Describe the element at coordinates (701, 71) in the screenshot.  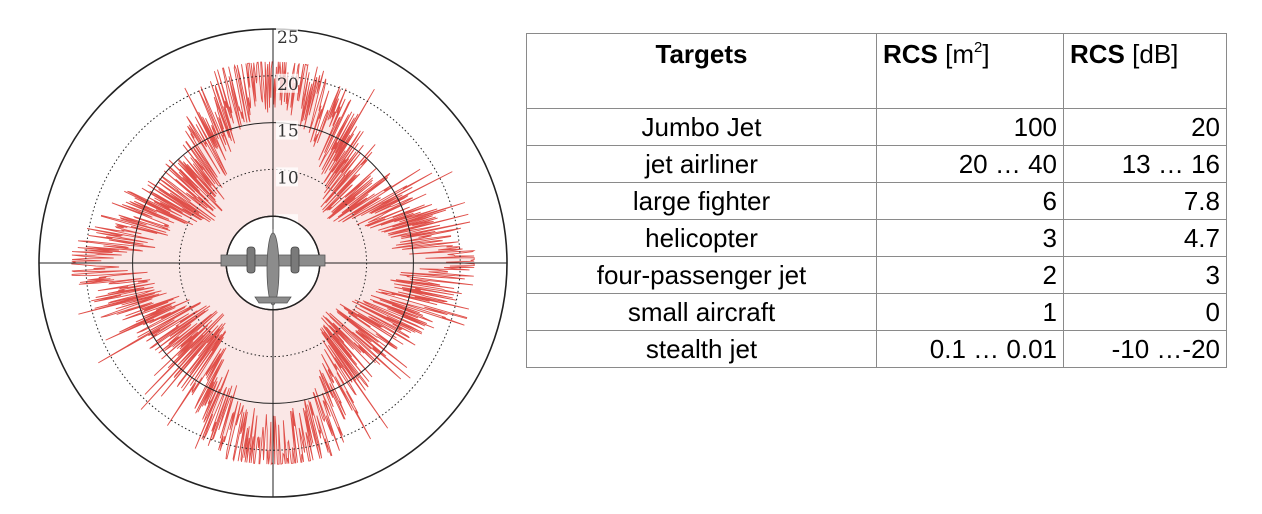
I see `column-header-targets: Targets` at that location.